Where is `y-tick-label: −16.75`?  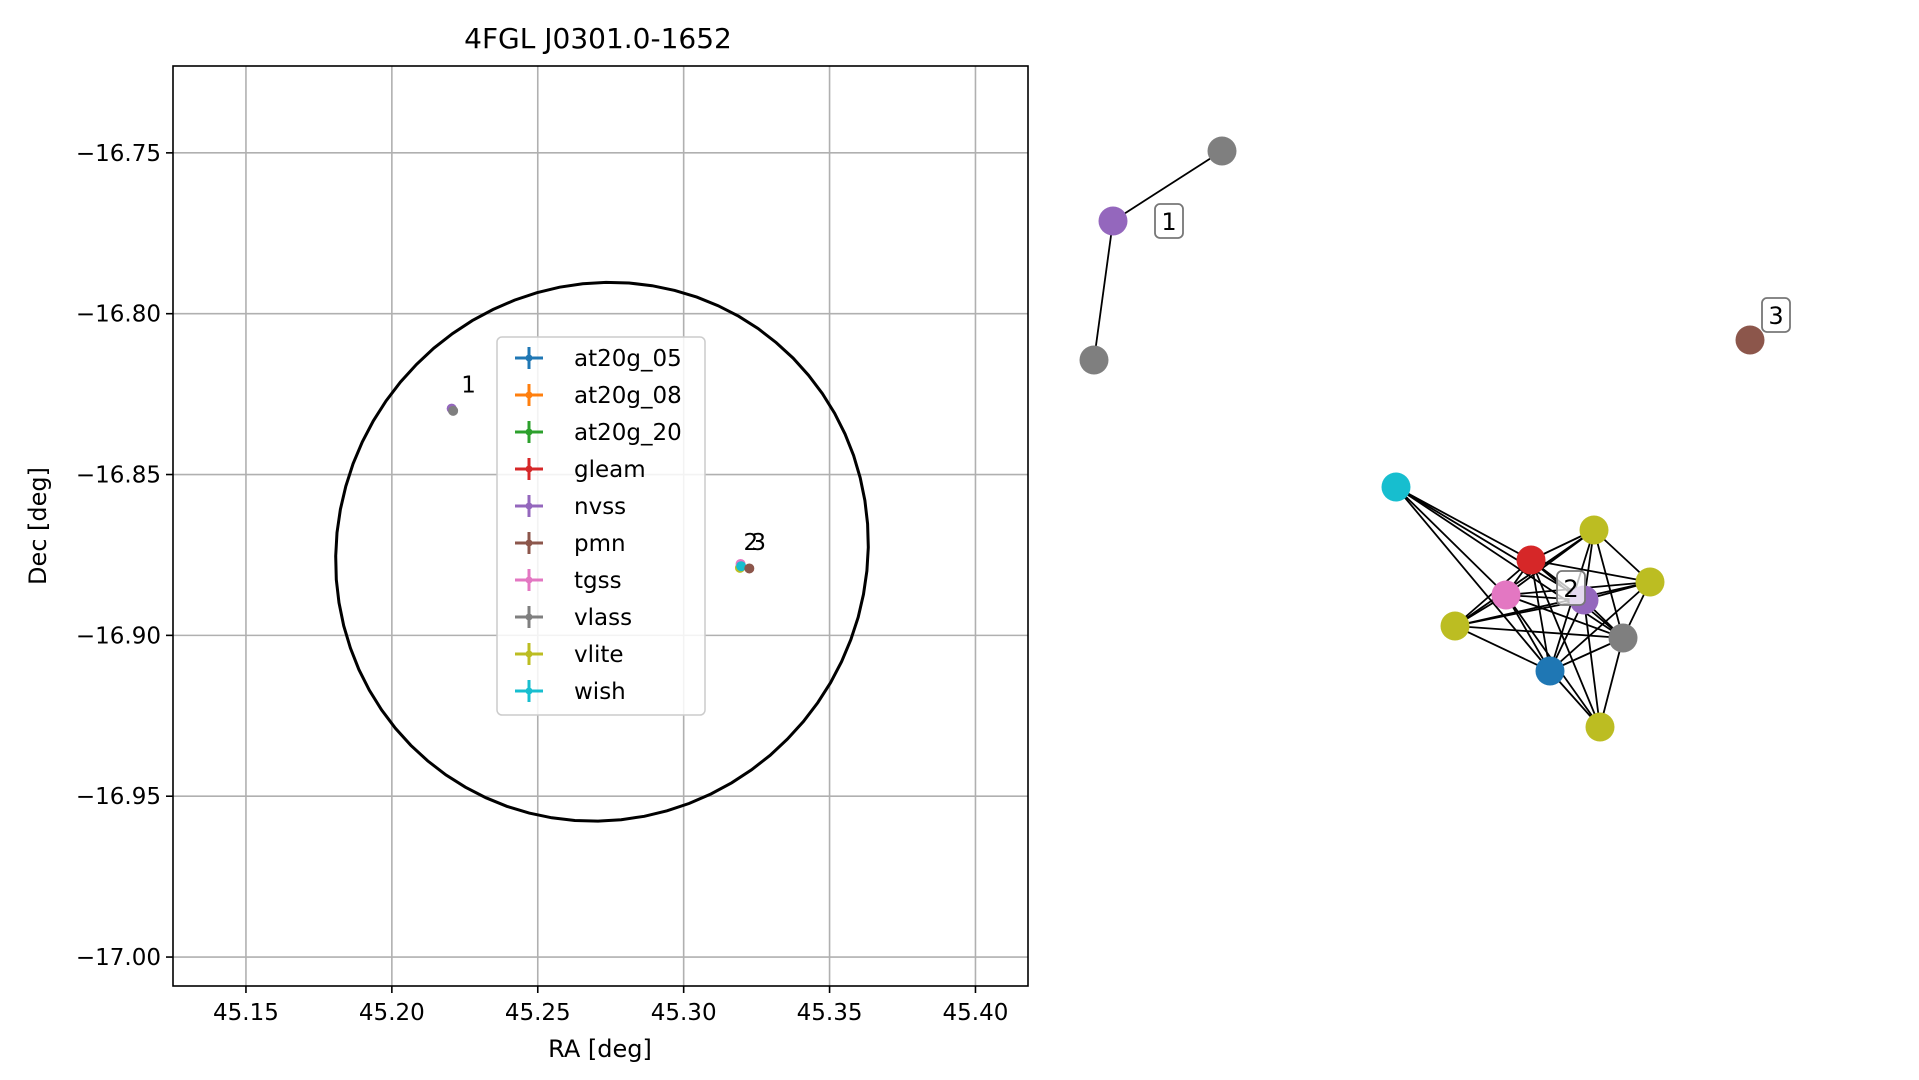
y-tick-label: −16.75 is located at coordinates (118, 154).